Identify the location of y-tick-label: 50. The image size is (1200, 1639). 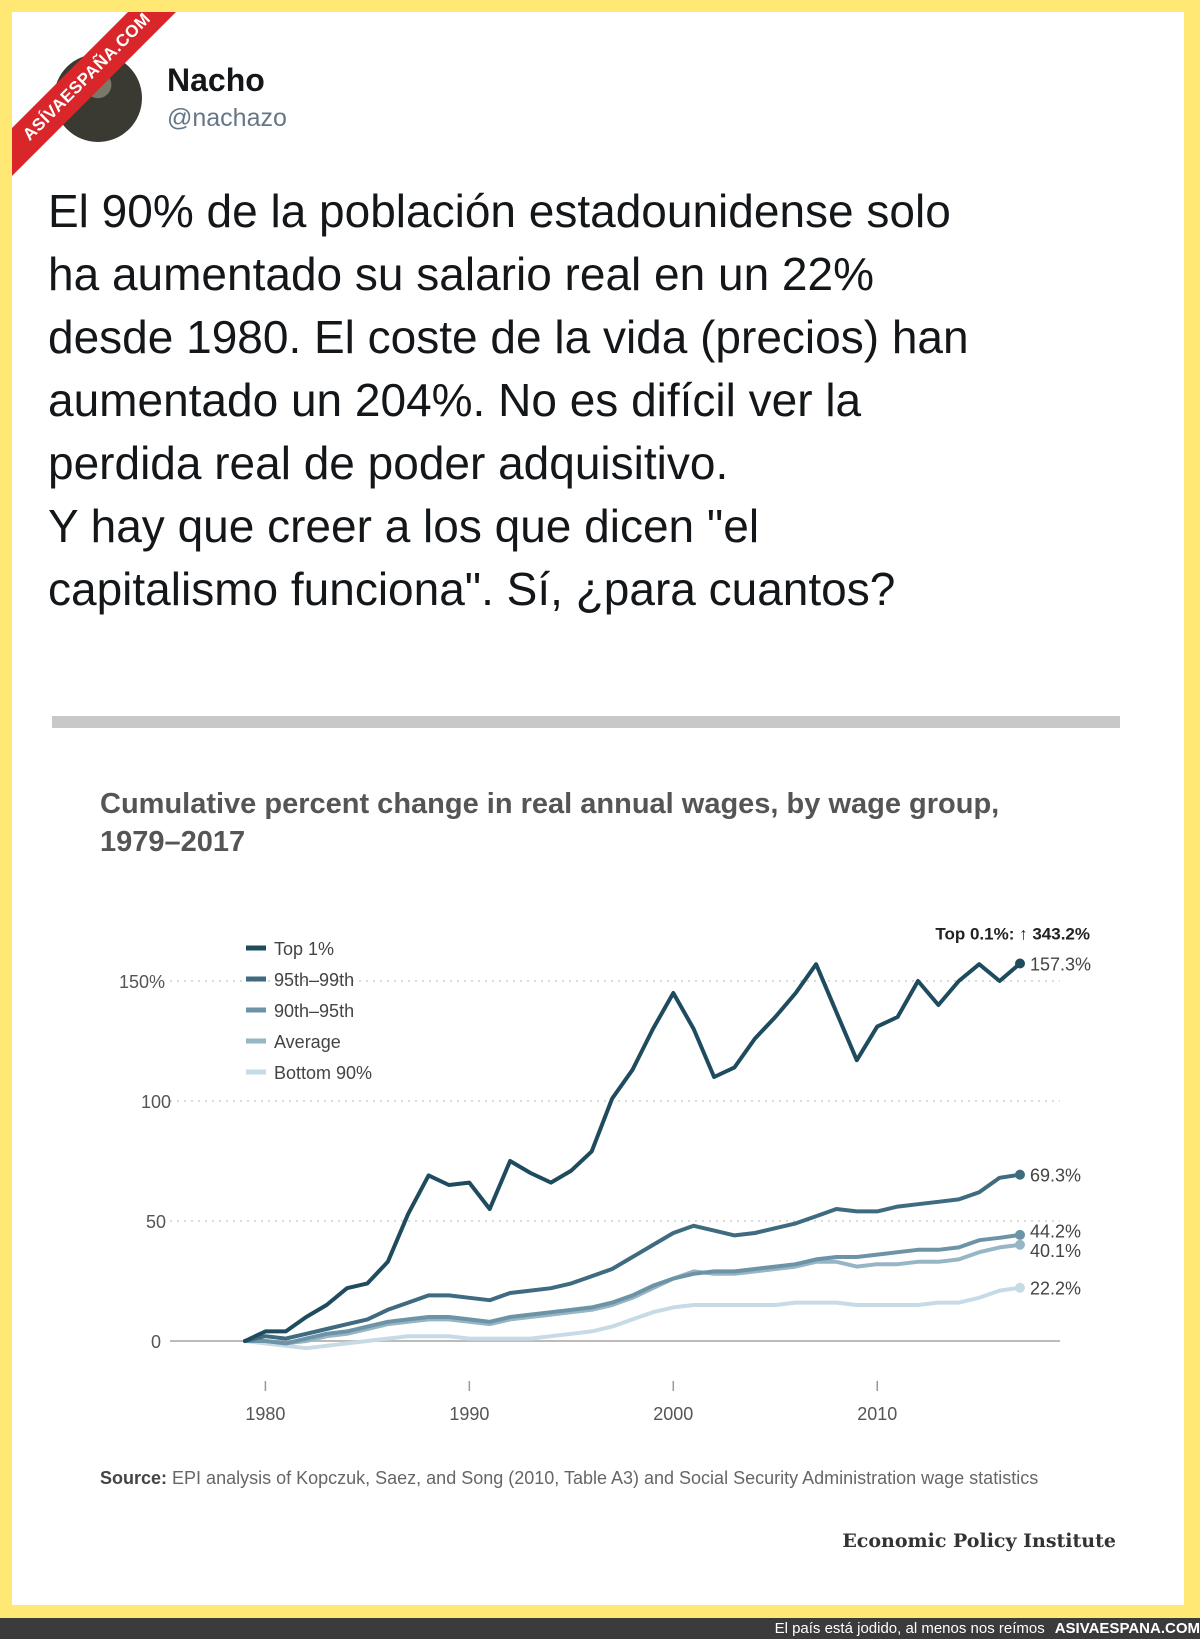
(156, 1222).